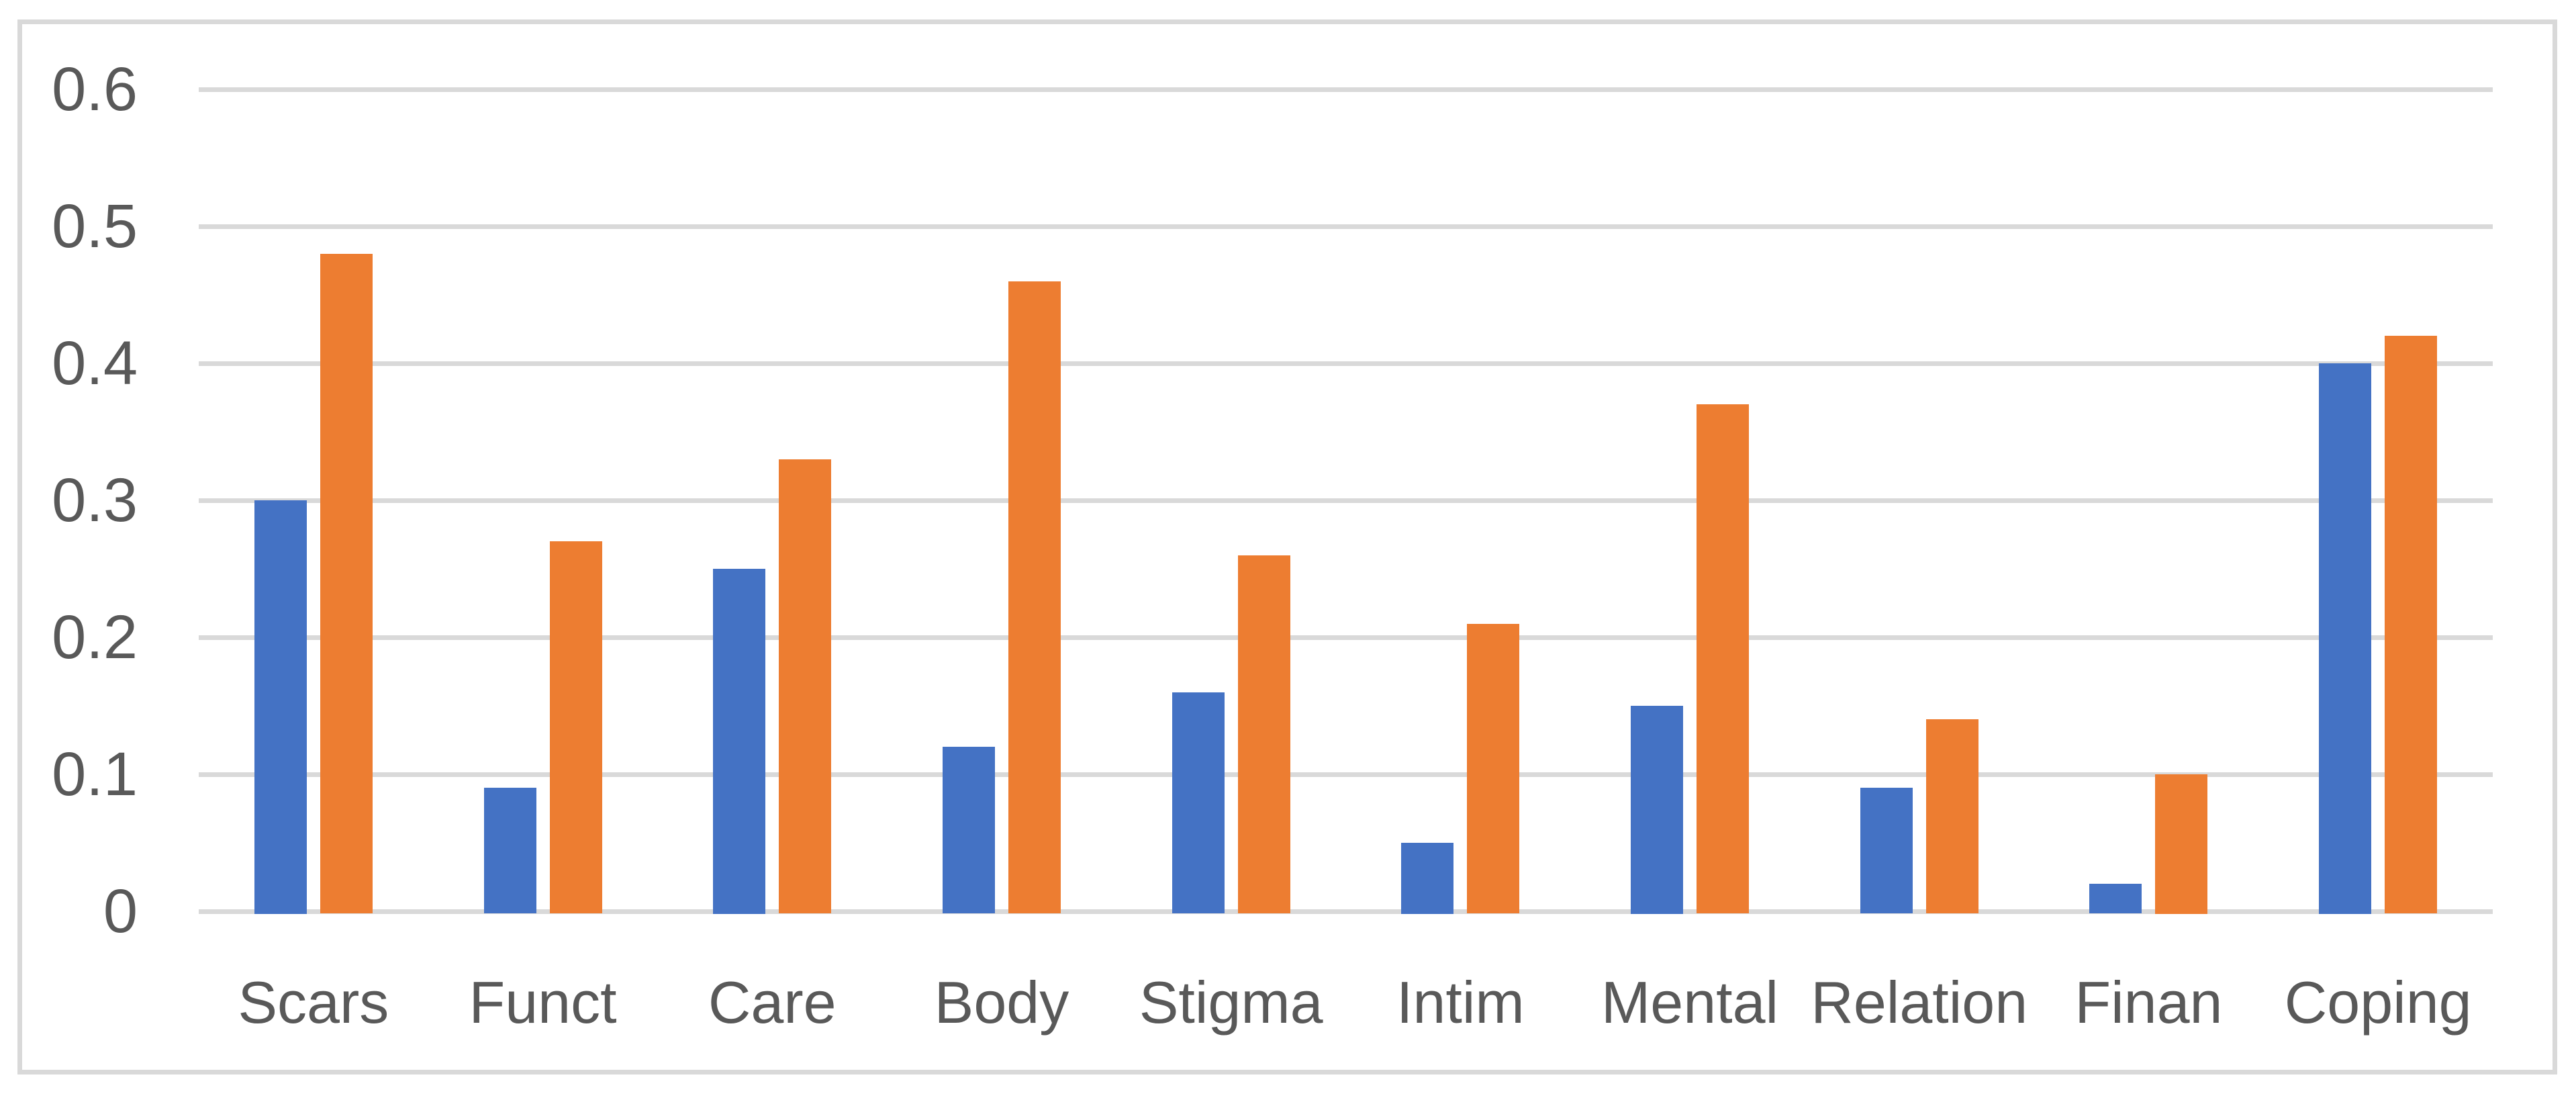 Image resolution: width=2576 pixels, height=1098 pixels. Describe the element at coordinates (1690, 1002) in the screenshot. I see `x-category-label-mental: Mental` at that location.